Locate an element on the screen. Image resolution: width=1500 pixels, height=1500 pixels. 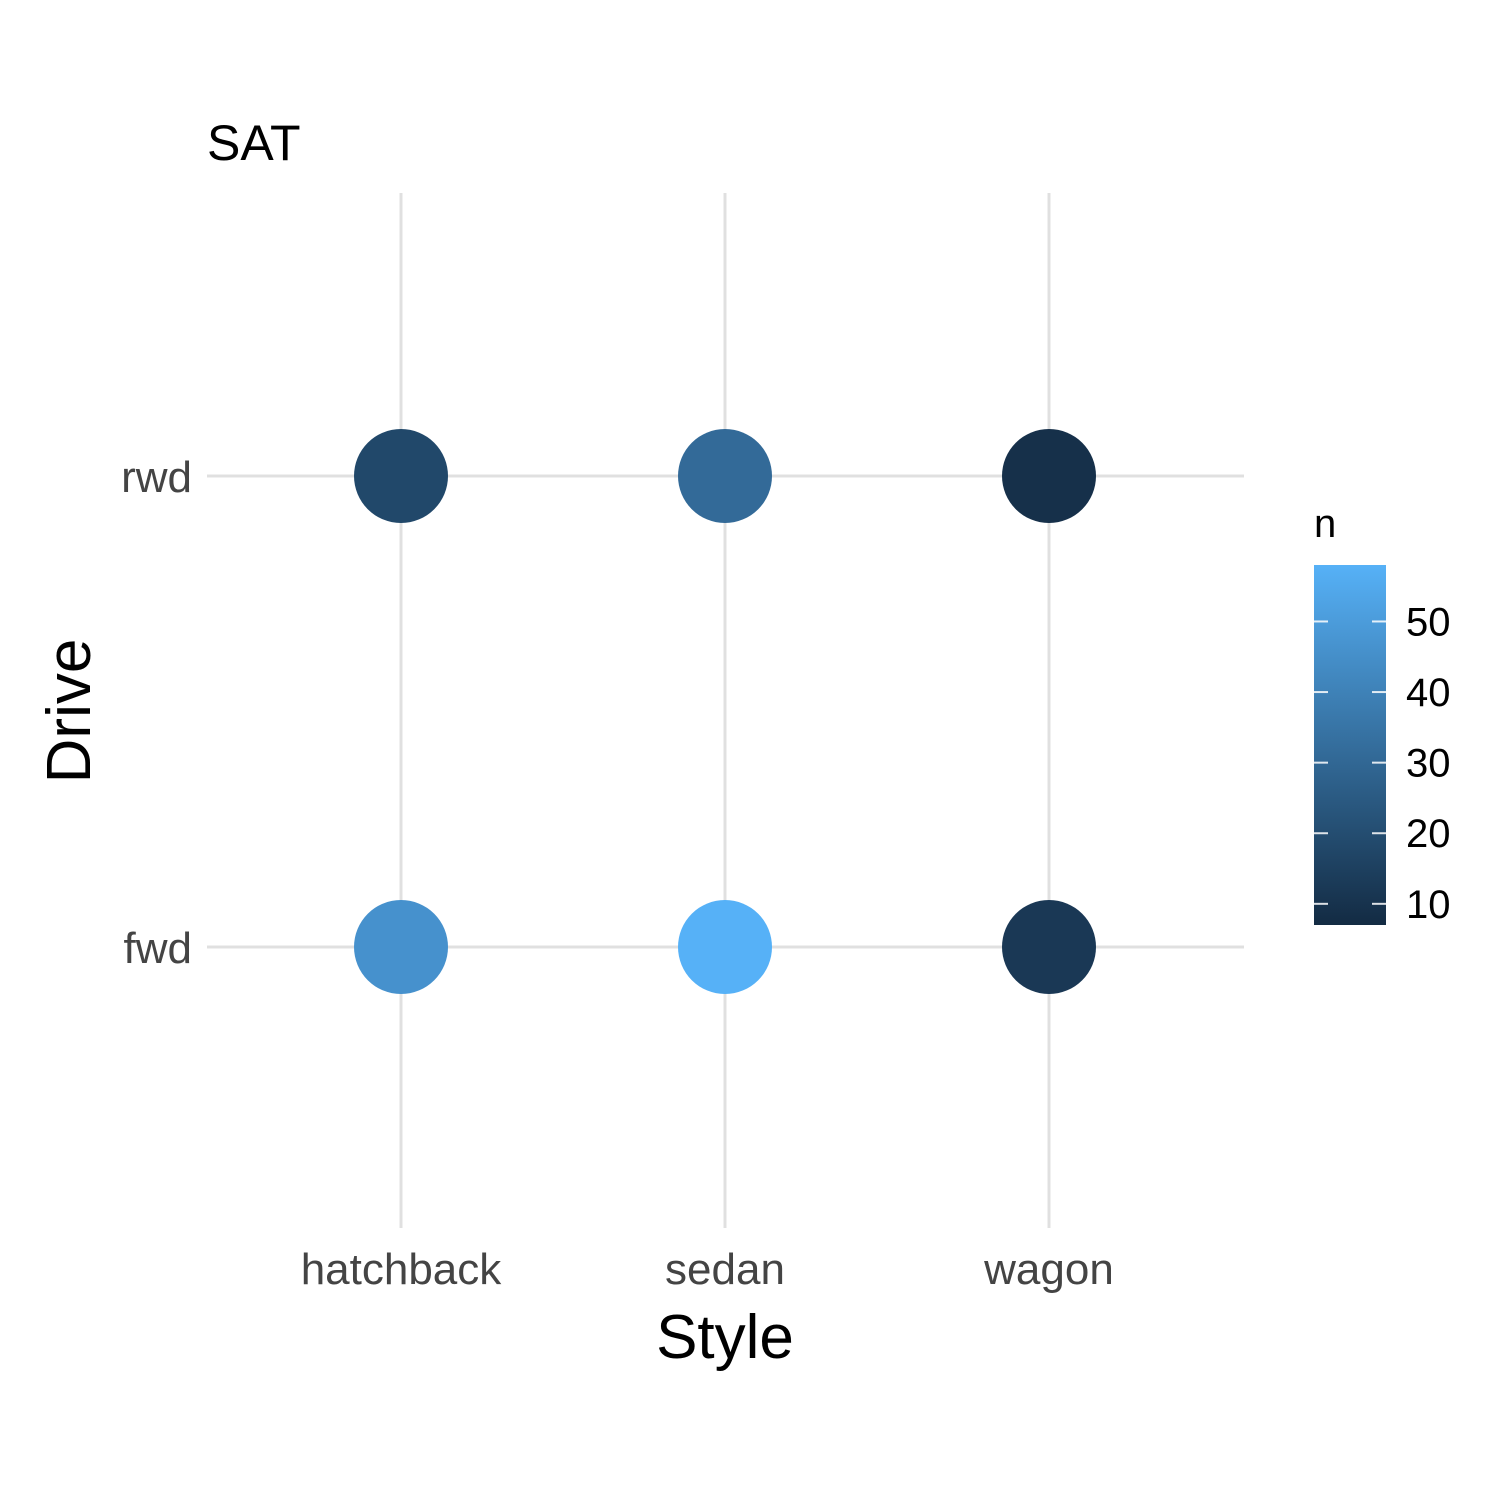
y-axis-title: Drive is located at coordinates (69, 711).